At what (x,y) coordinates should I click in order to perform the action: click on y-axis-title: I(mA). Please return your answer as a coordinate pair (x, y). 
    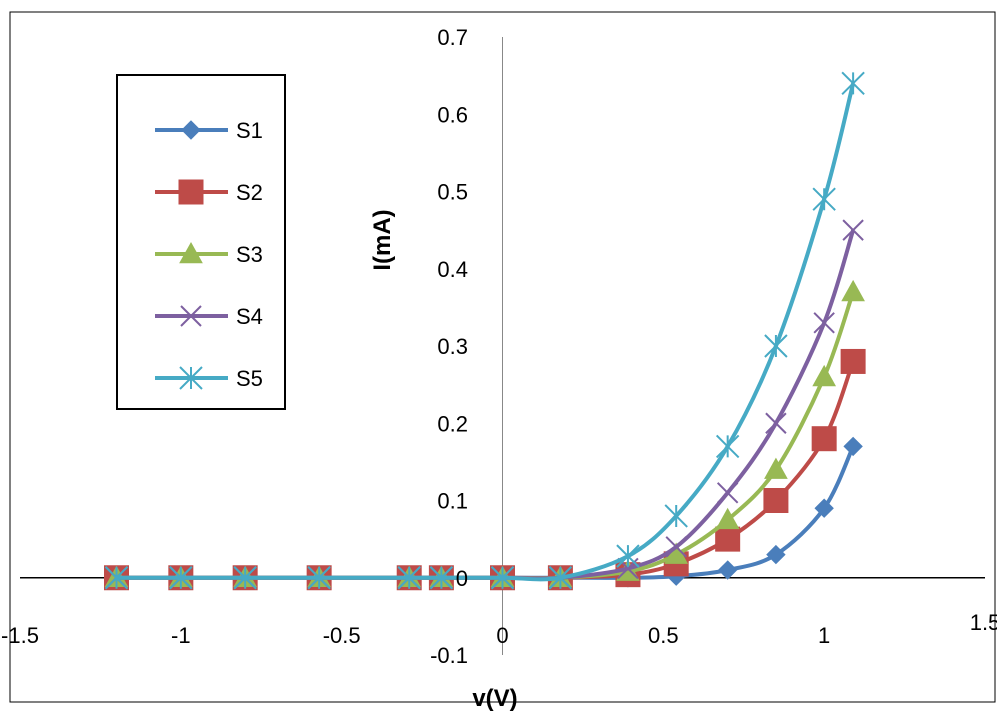
    Looking at the image, I should click on (382, 239).